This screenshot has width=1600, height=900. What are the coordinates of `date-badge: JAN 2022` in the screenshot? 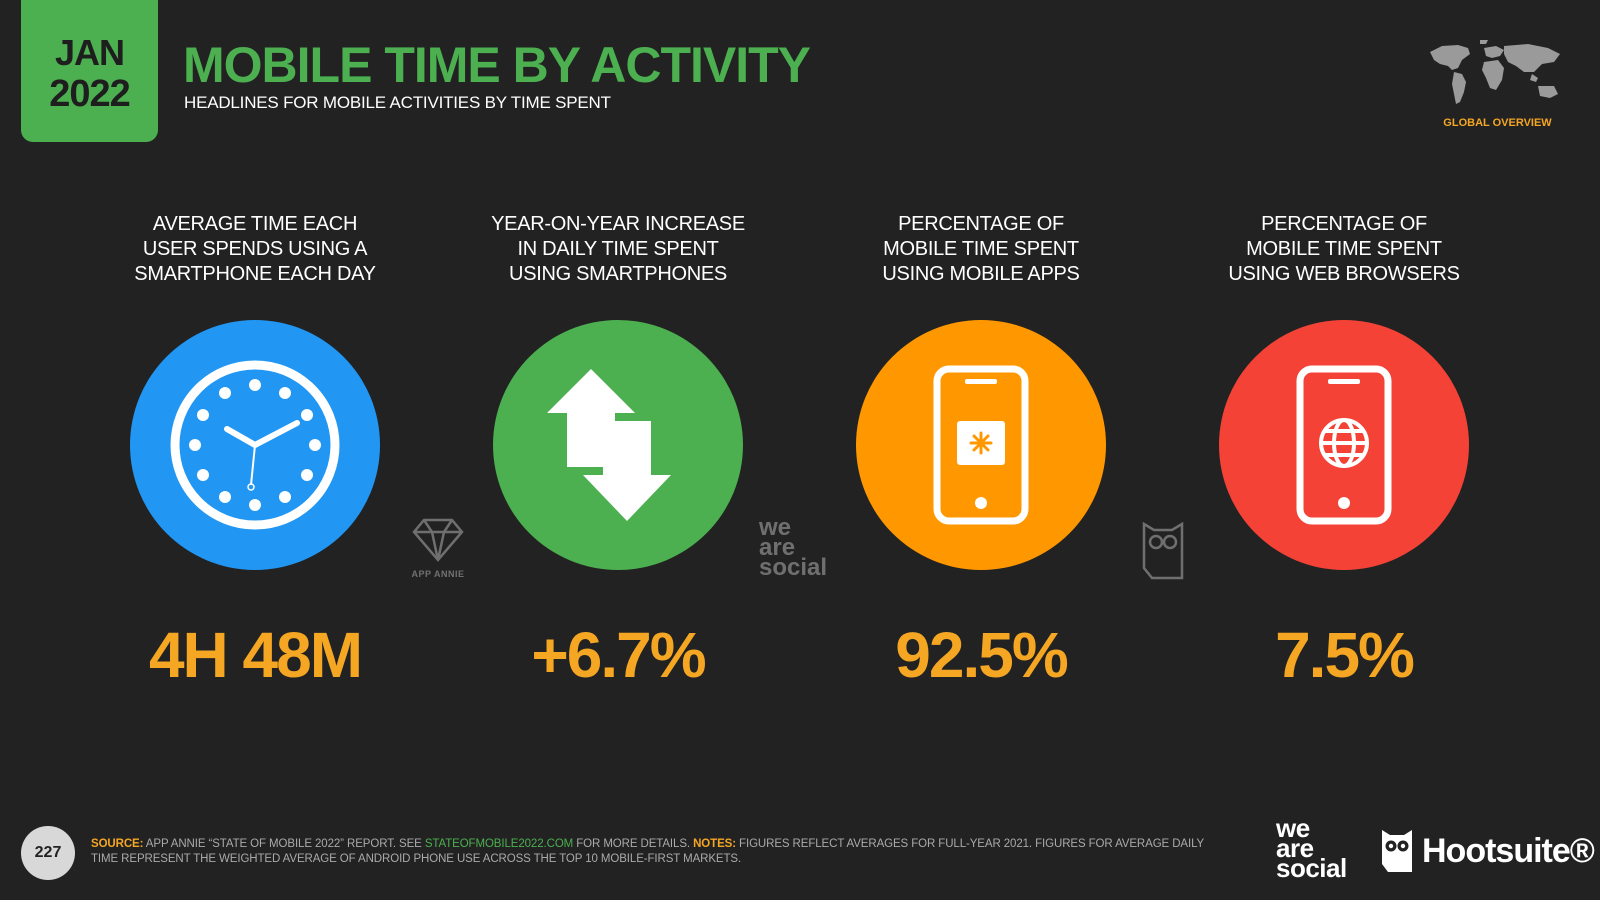 It's located at (89, 71).